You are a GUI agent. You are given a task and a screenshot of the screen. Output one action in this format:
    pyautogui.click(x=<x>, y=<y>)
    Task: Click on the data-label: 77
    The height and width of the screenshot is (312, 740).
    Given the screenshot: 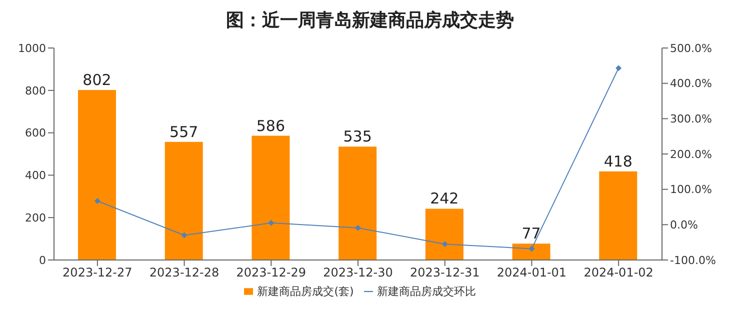 What is the action you would take?
    pyautogui.click(x=531, y=233)
    